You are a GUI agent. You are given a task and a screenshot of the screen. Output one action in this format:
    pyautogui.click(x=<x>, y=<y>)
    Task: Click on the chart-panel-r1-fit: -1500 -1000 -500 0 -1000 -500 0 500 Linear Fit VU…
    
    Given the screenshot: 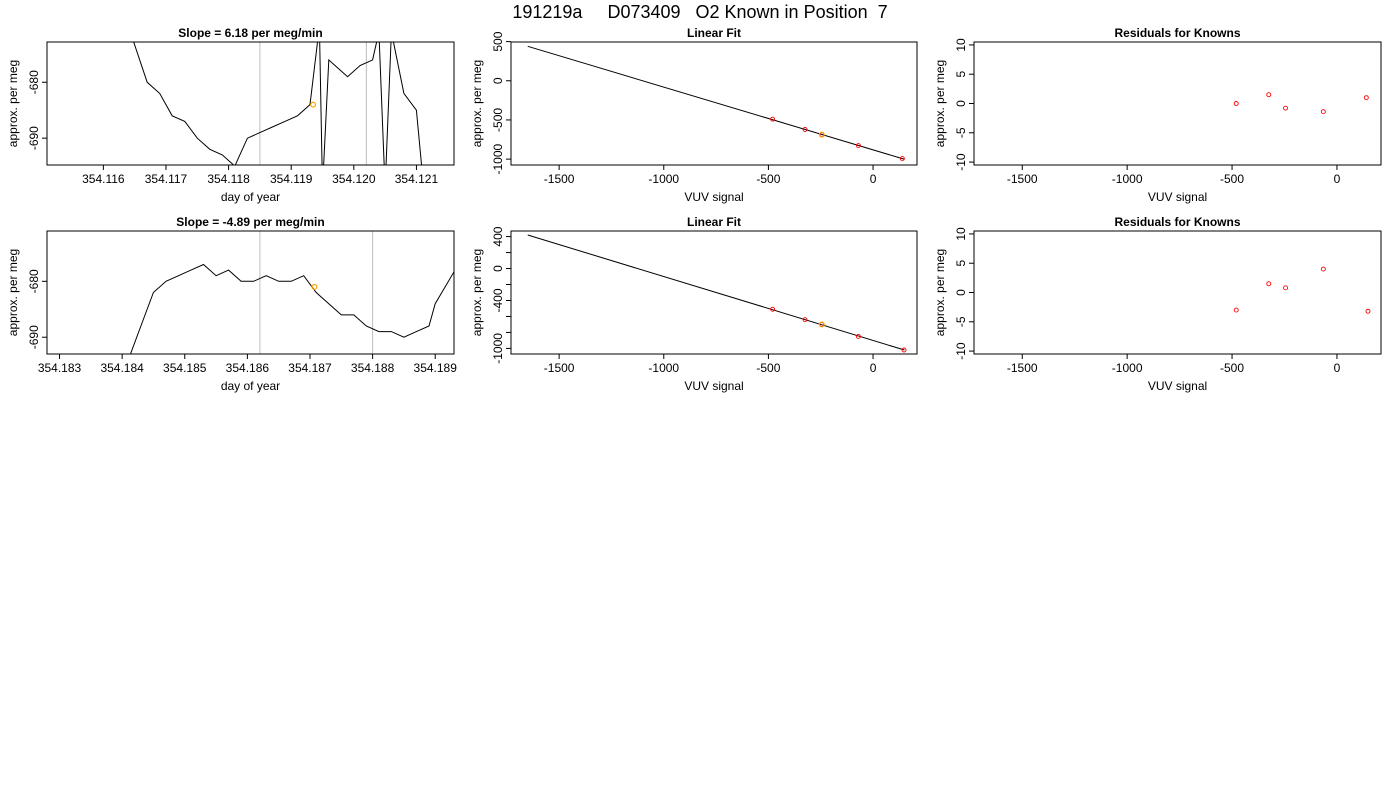 What is the action you would take?
    pyautogui.click(x=694, y=115)
    